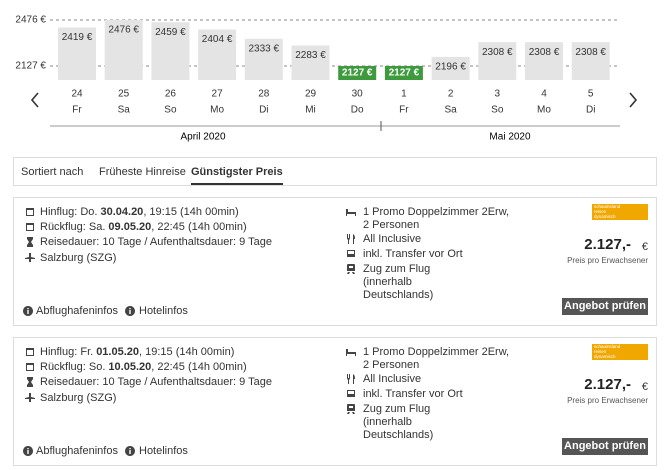 The height and width of the screenshot is (470, 670). What do you see at coordinates (398, 422) in the screenshot?
I see `train-to-flight: Zug zum Flug (innerhalb Deutschlands)` at bounding box center [398, 422].